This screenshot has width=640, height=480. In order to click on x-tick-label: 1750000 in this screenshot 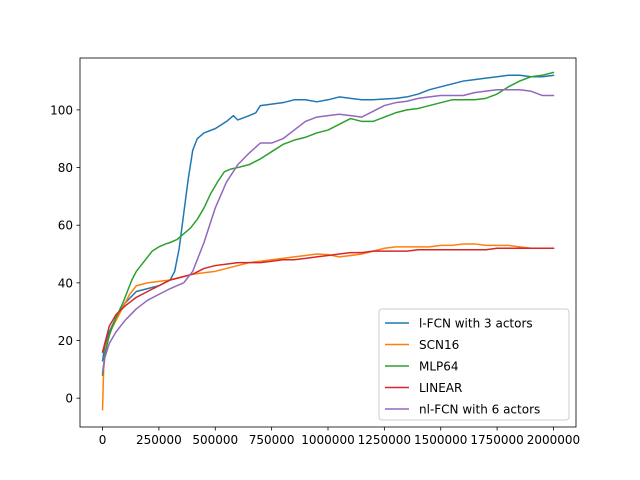, I will do `click(496, 440)`.